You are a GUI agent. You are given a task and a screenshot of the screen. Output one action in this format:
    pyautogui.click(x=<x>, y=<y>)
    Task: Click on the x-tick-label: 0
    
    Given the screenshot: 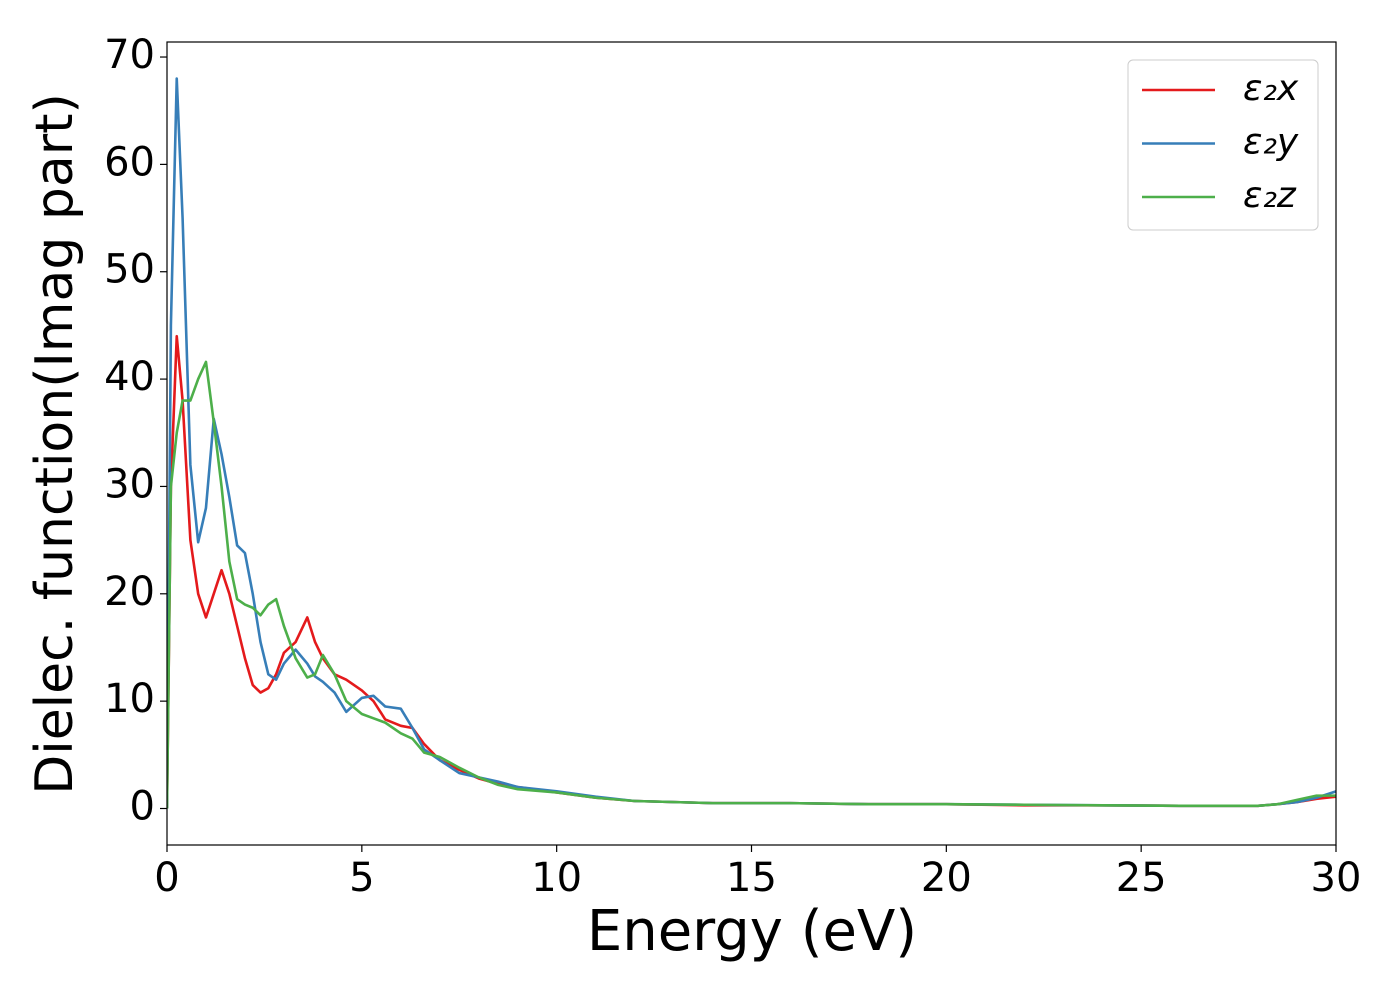 What is the action you would take?
    pyautogui.click(x=166, y=878)
    